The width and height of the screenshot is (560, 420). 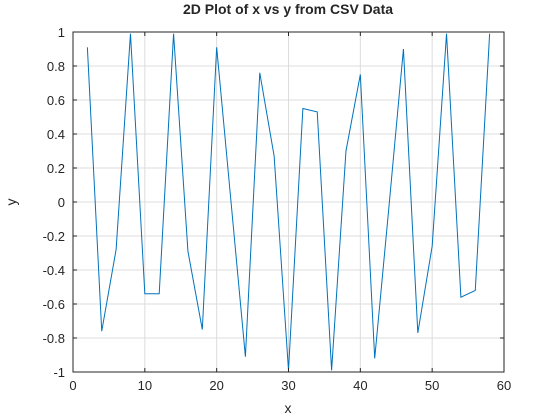 I want to click on y-tick-label: -0.8, so click(x=54, y=338).